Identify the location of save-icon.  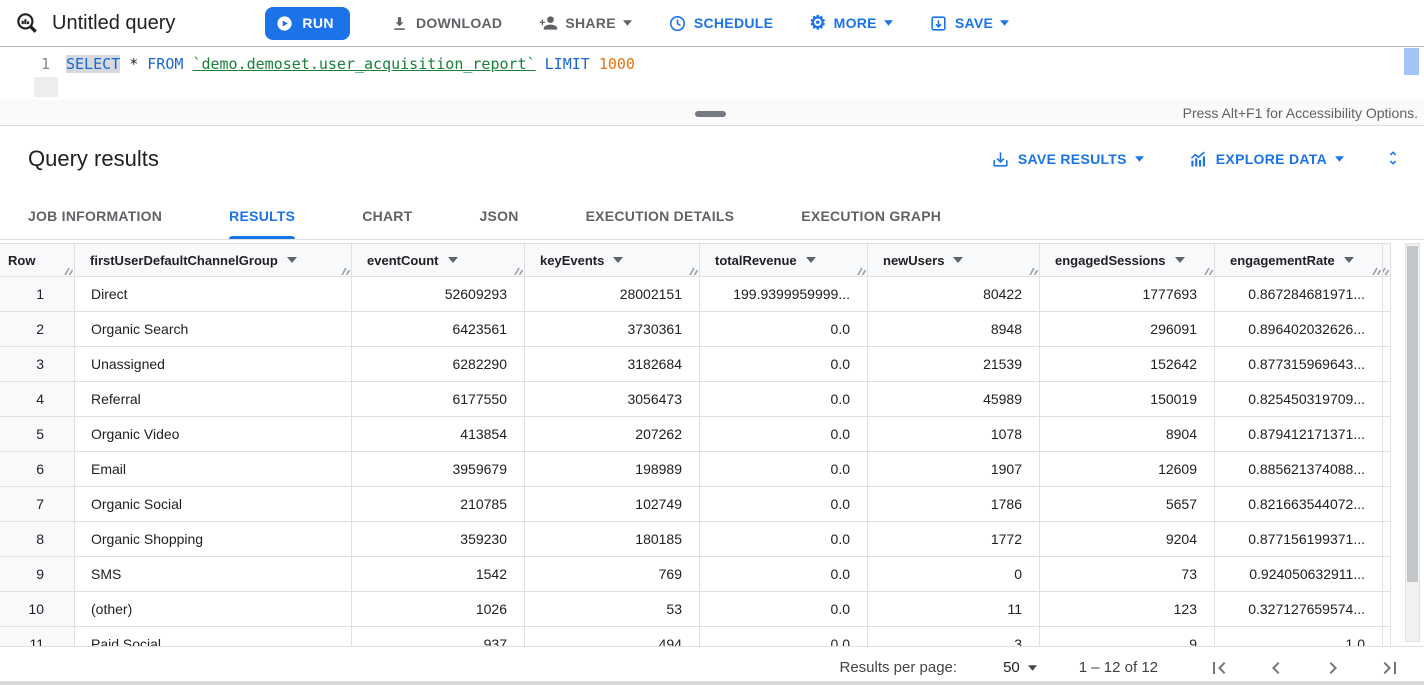
(938, 23).